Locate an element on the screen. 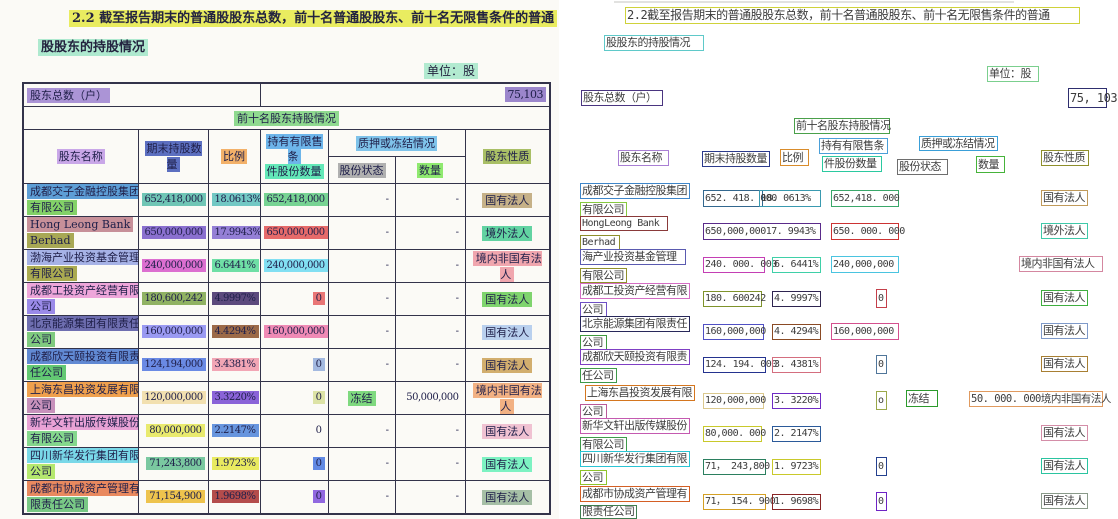 The height and width of the screenshot is (519, 1118). shareholder-nature-cell: 境内非国有法人 is located at coordinates (507, 265).